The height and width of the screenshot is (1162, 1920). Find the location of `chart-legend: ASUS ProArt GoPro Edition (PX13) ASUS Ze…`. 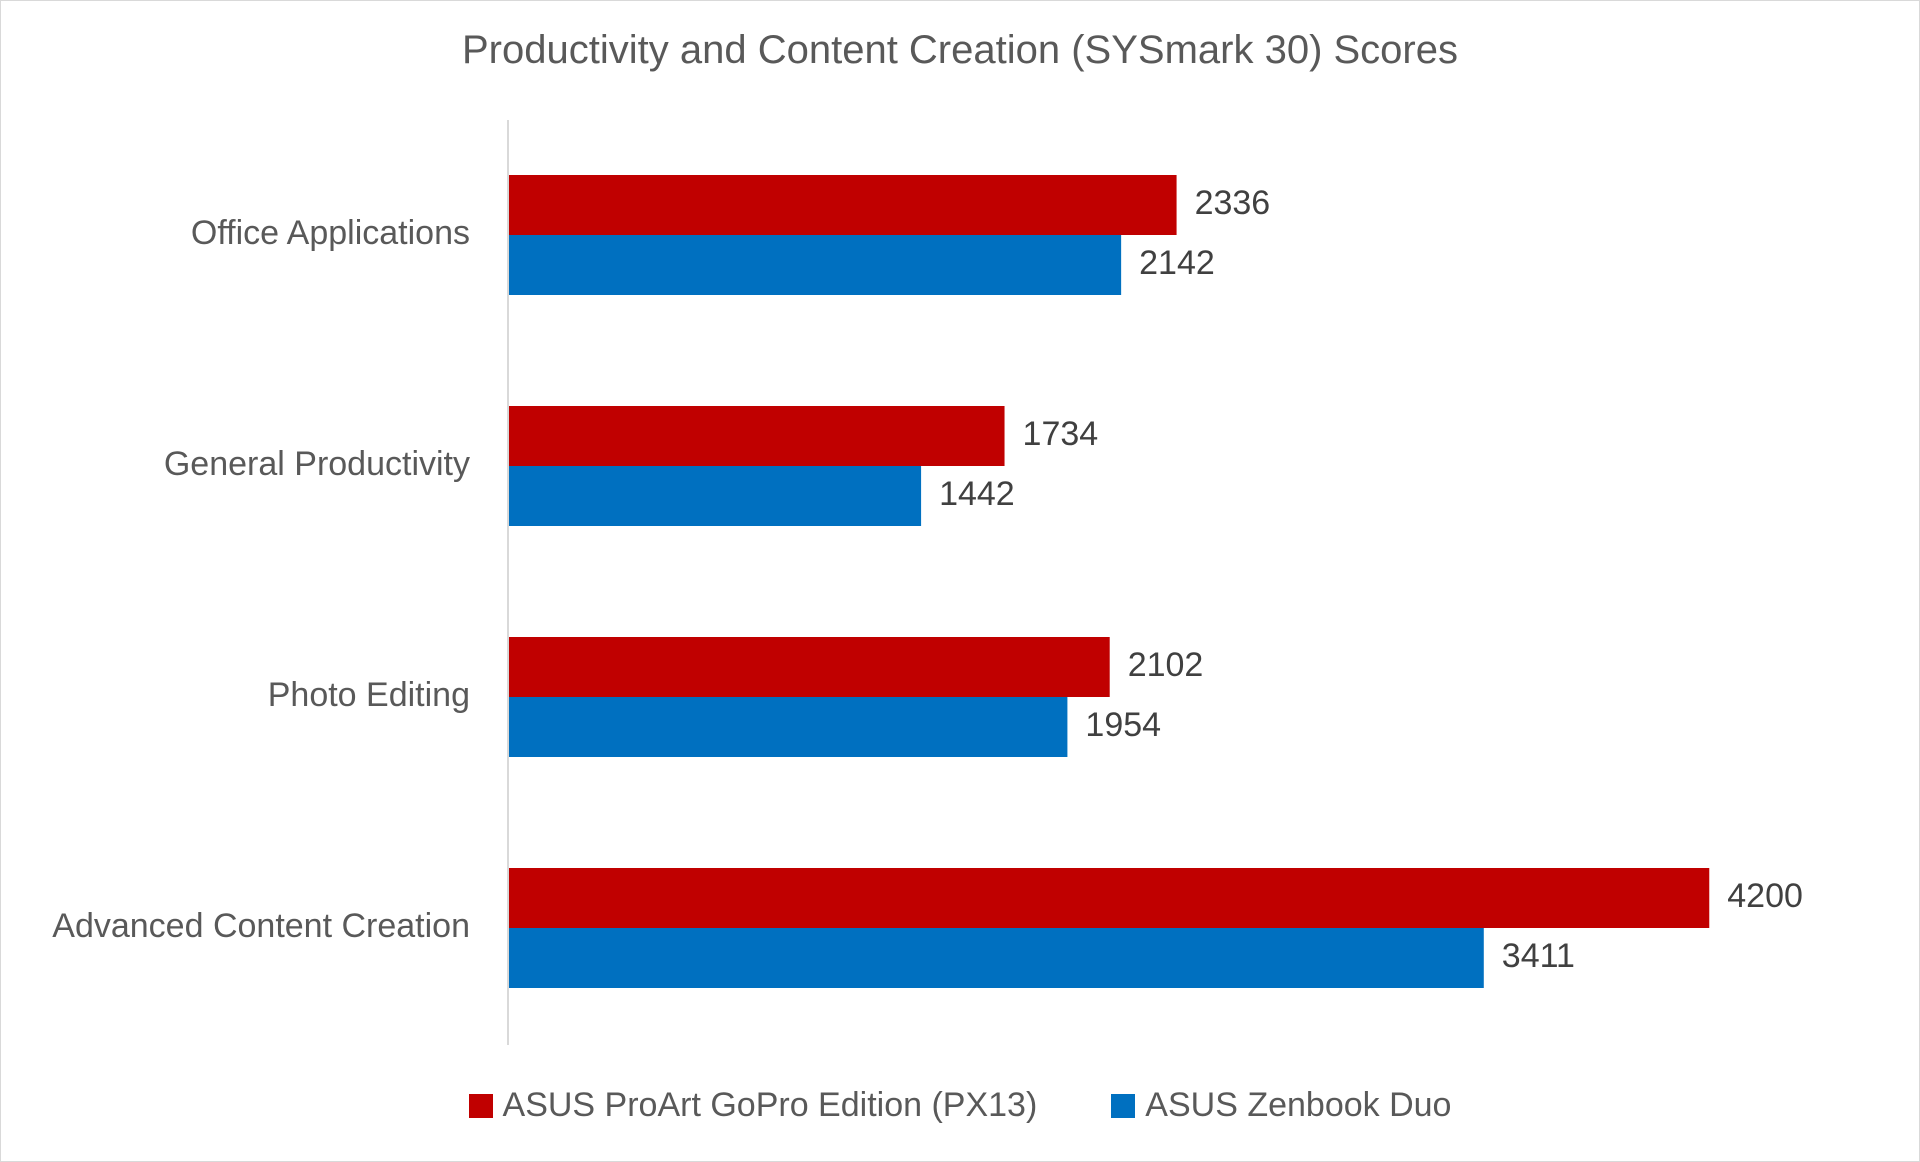

chart-legend: ASUS ProArt GoPro Edition (PX13) ASUS Ze… is located at coordinates (960, 1105).